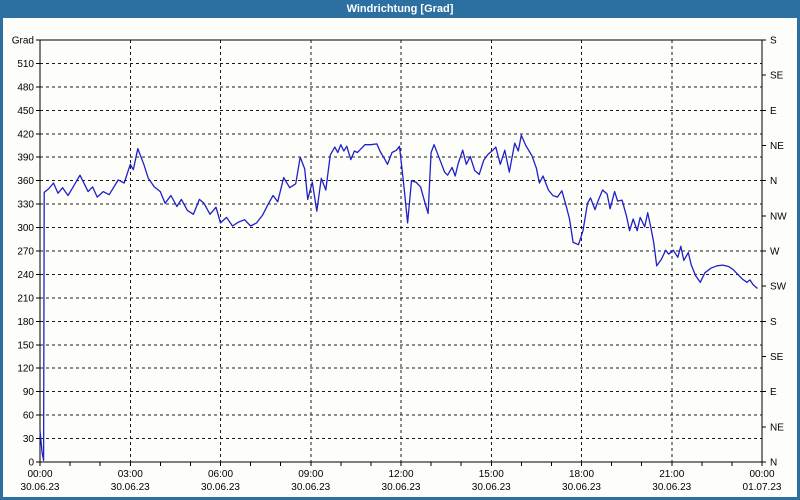  I want to click on x-axis-time-label: 21:00, so click(671, 474).